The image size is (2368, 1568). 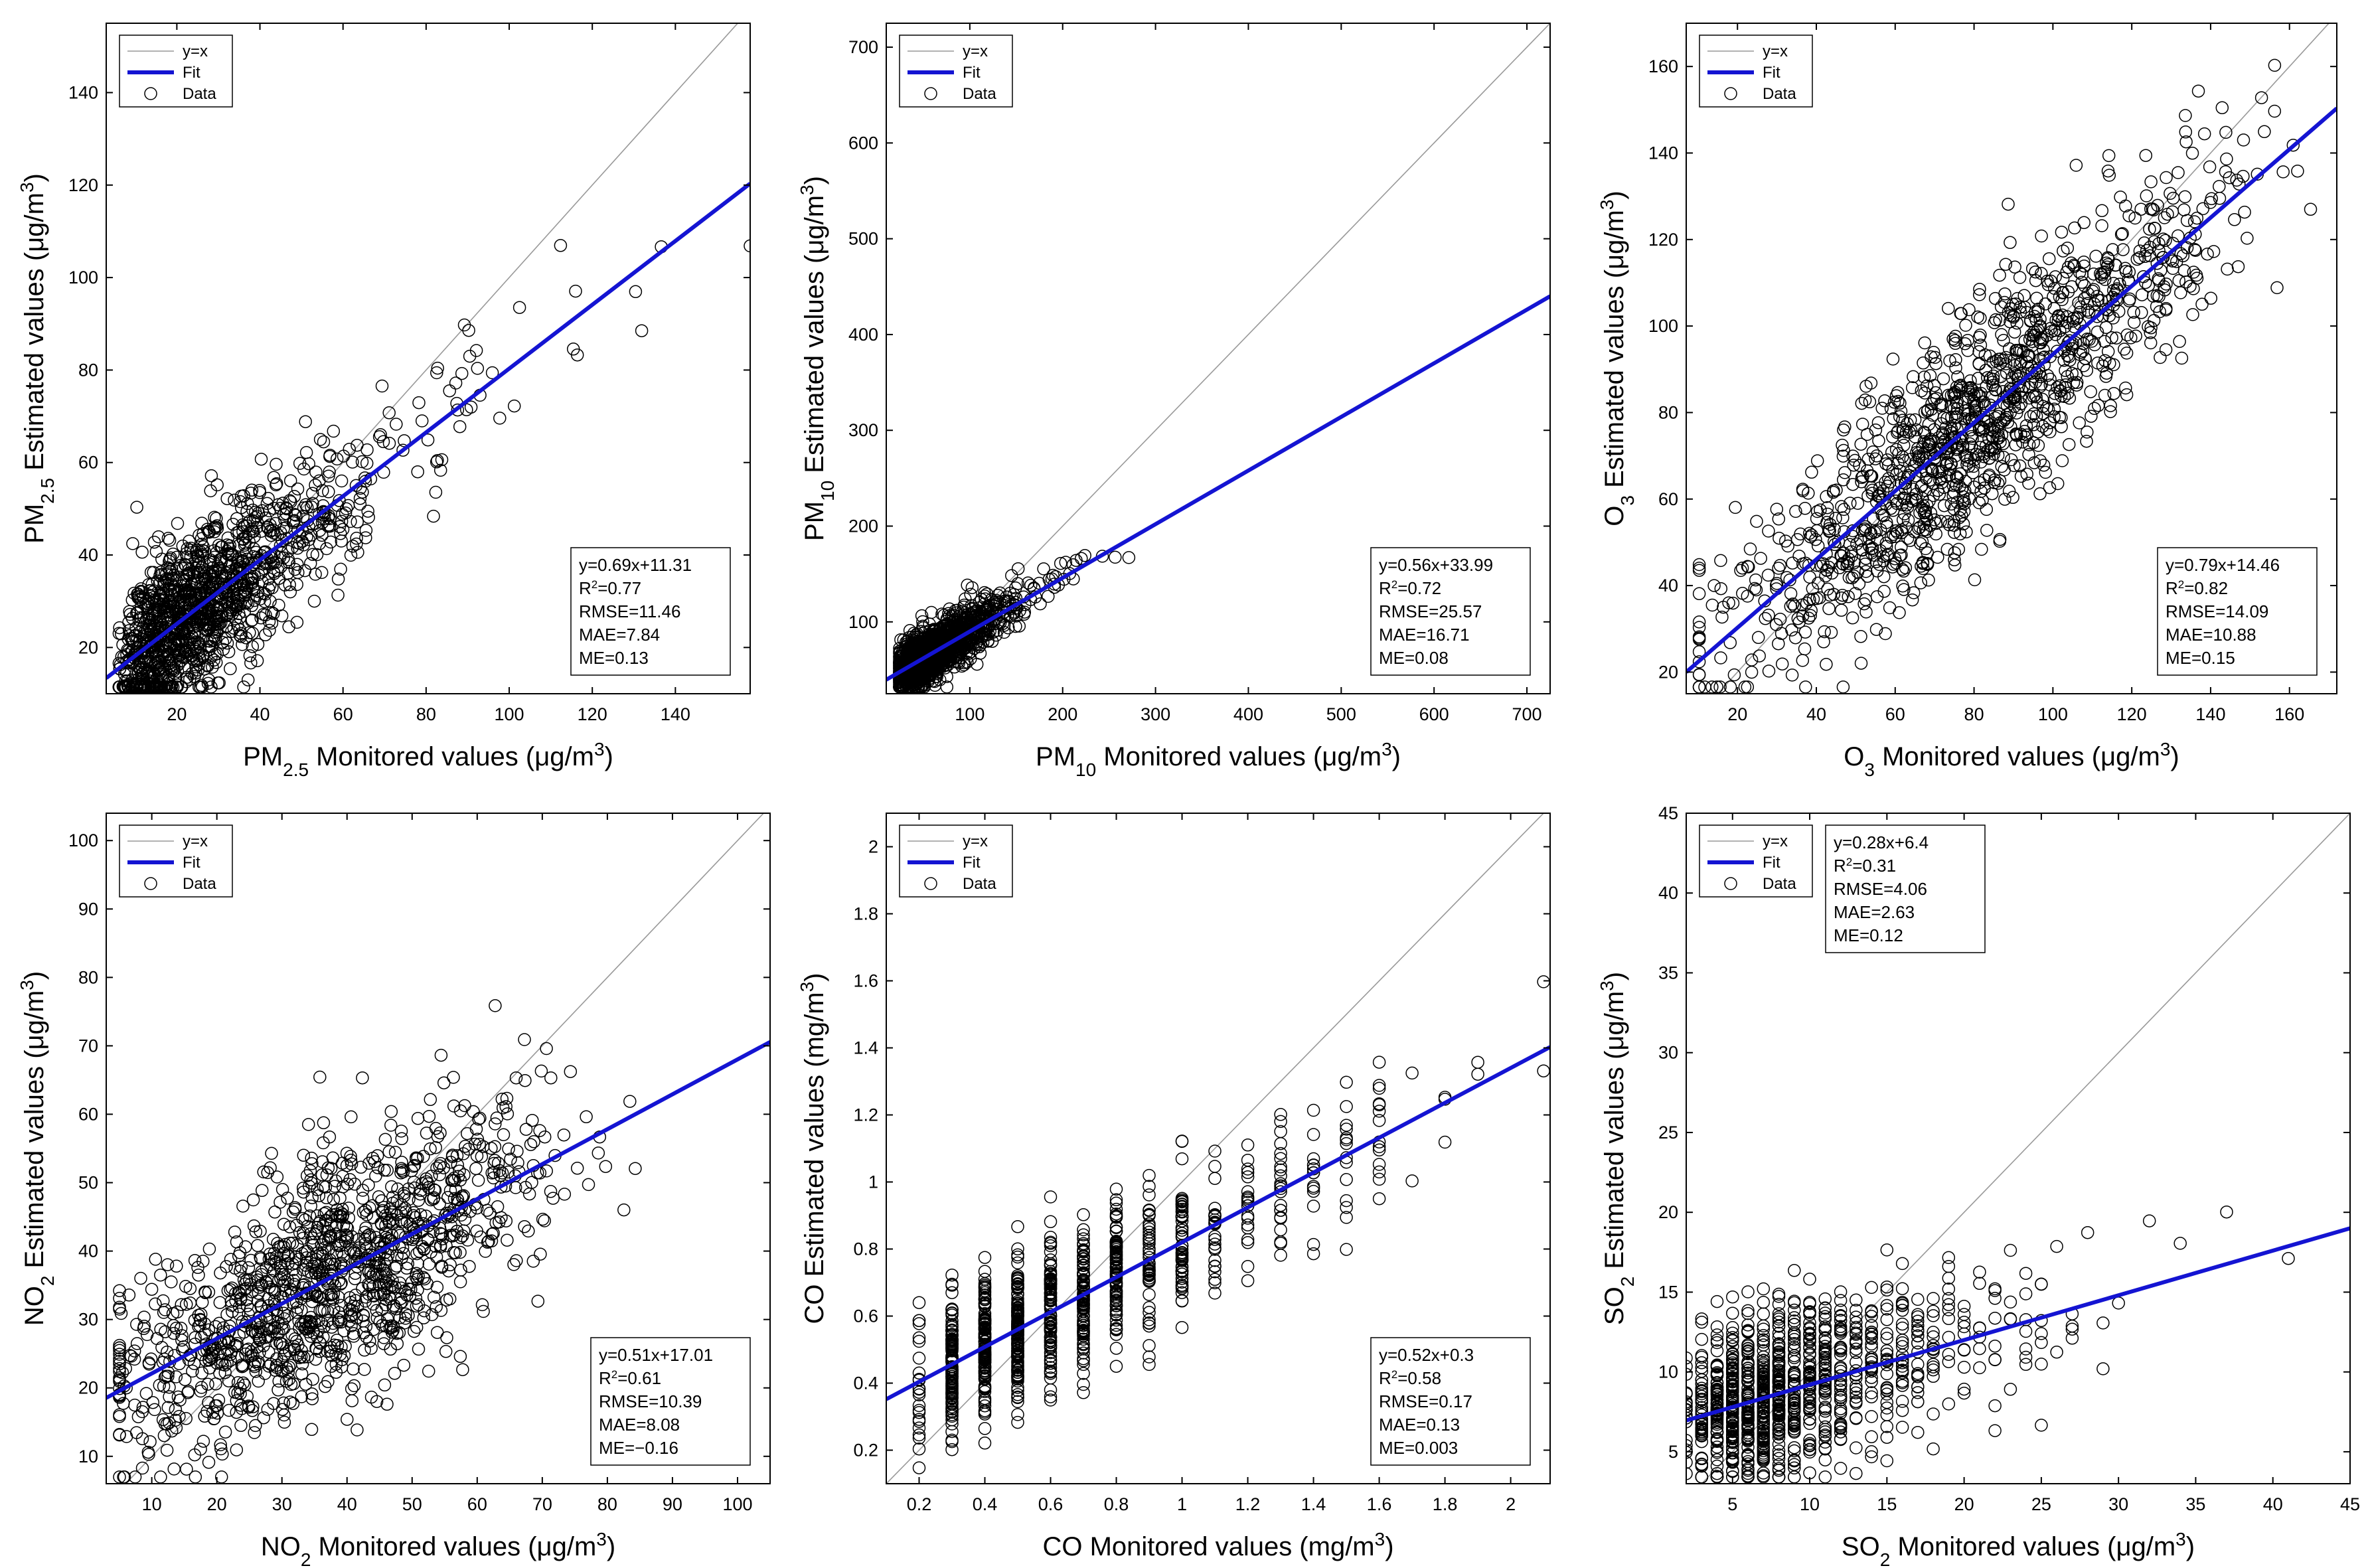 I want to click on x-tick-label: 60, so click(x=1895, y=714).